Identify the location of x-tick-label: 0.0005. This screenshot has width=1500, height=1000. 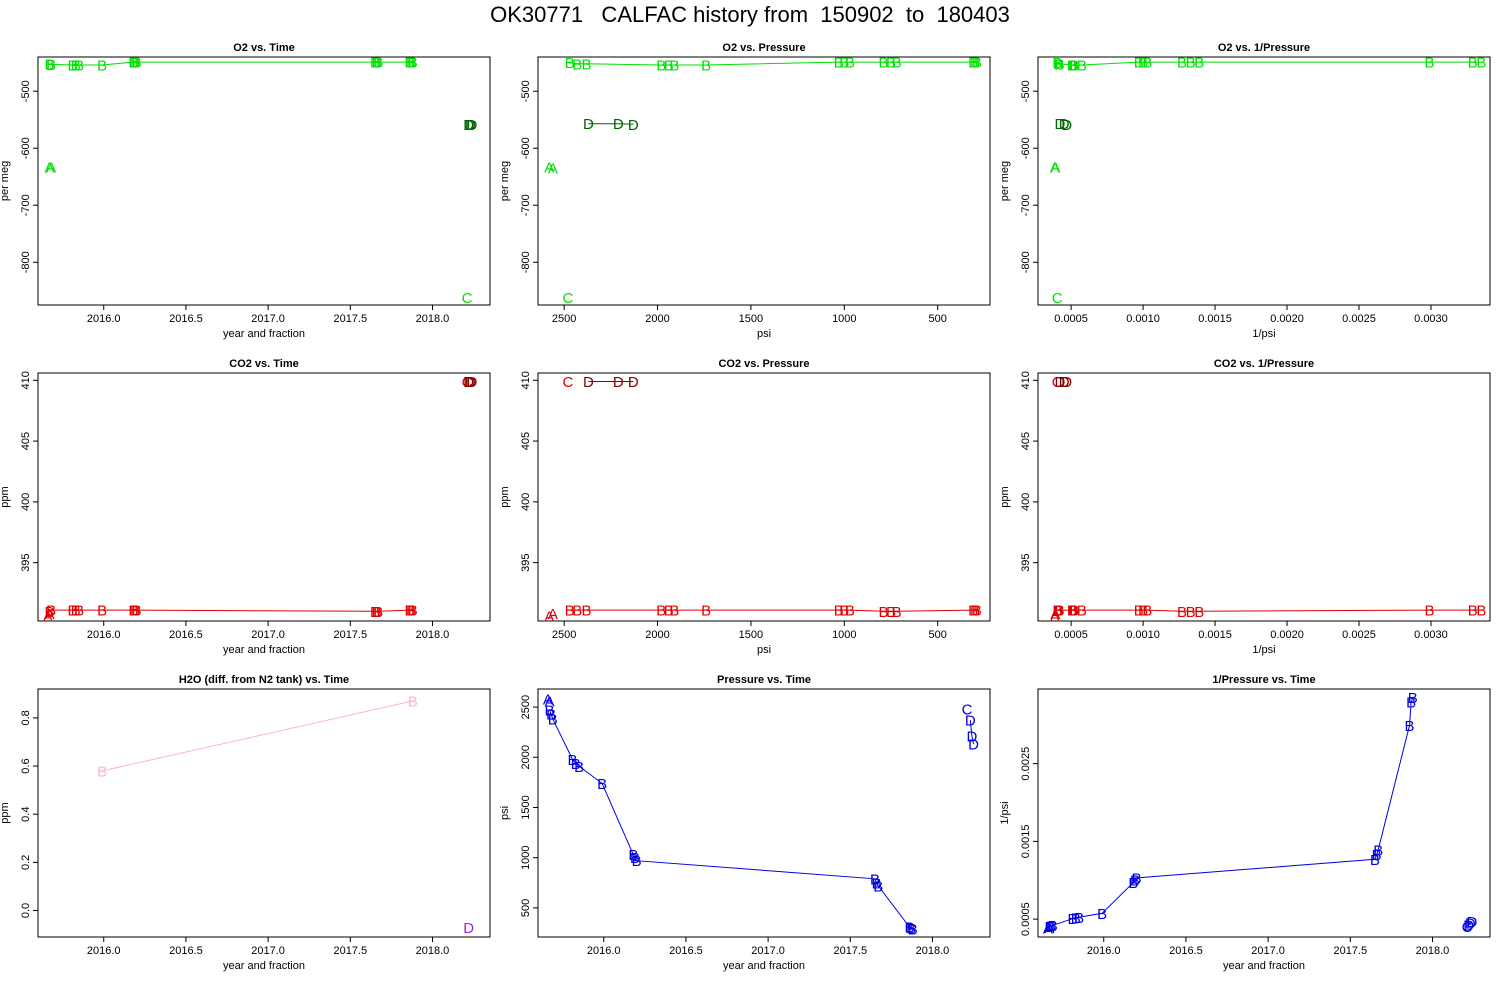
(1071, 635).